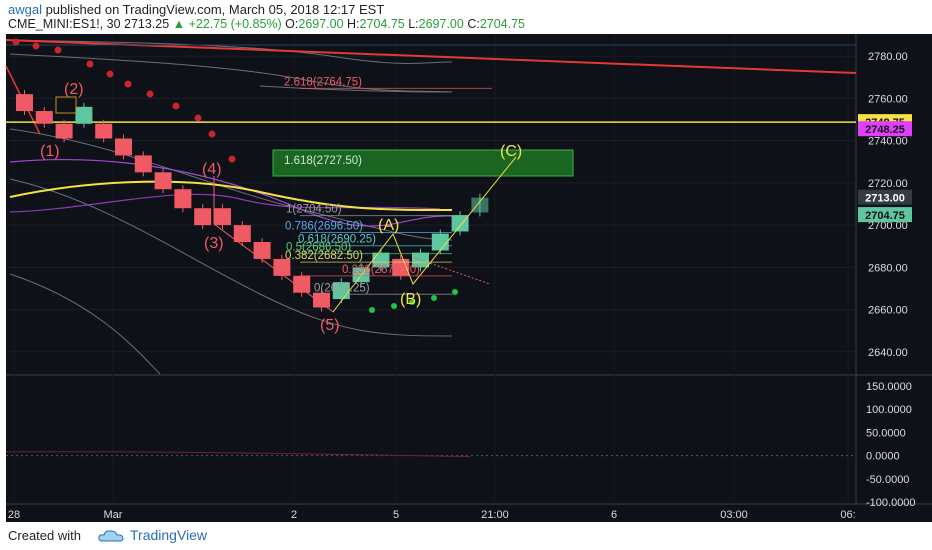  What do you see at coordinates (212, 169) in the screenshot?
I see `wave-label: (4)` at bounding box center [212, 169].